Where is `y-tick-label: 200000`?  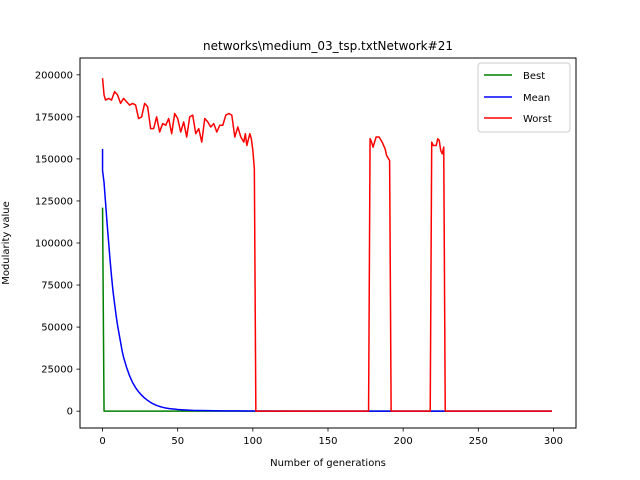
y-tick-label: 200000 is located at coordinates (54, 75).